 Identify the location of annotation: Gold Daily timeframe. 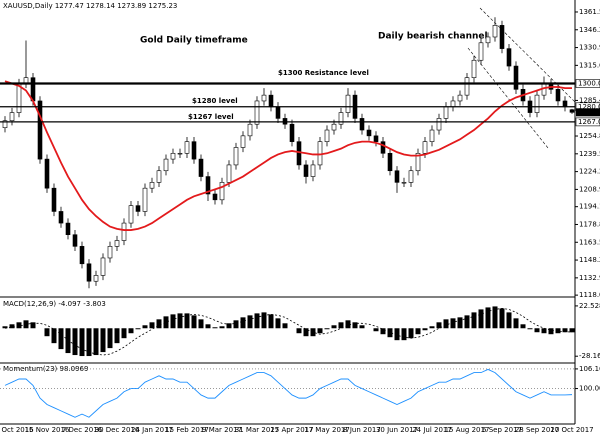
(194, 41).